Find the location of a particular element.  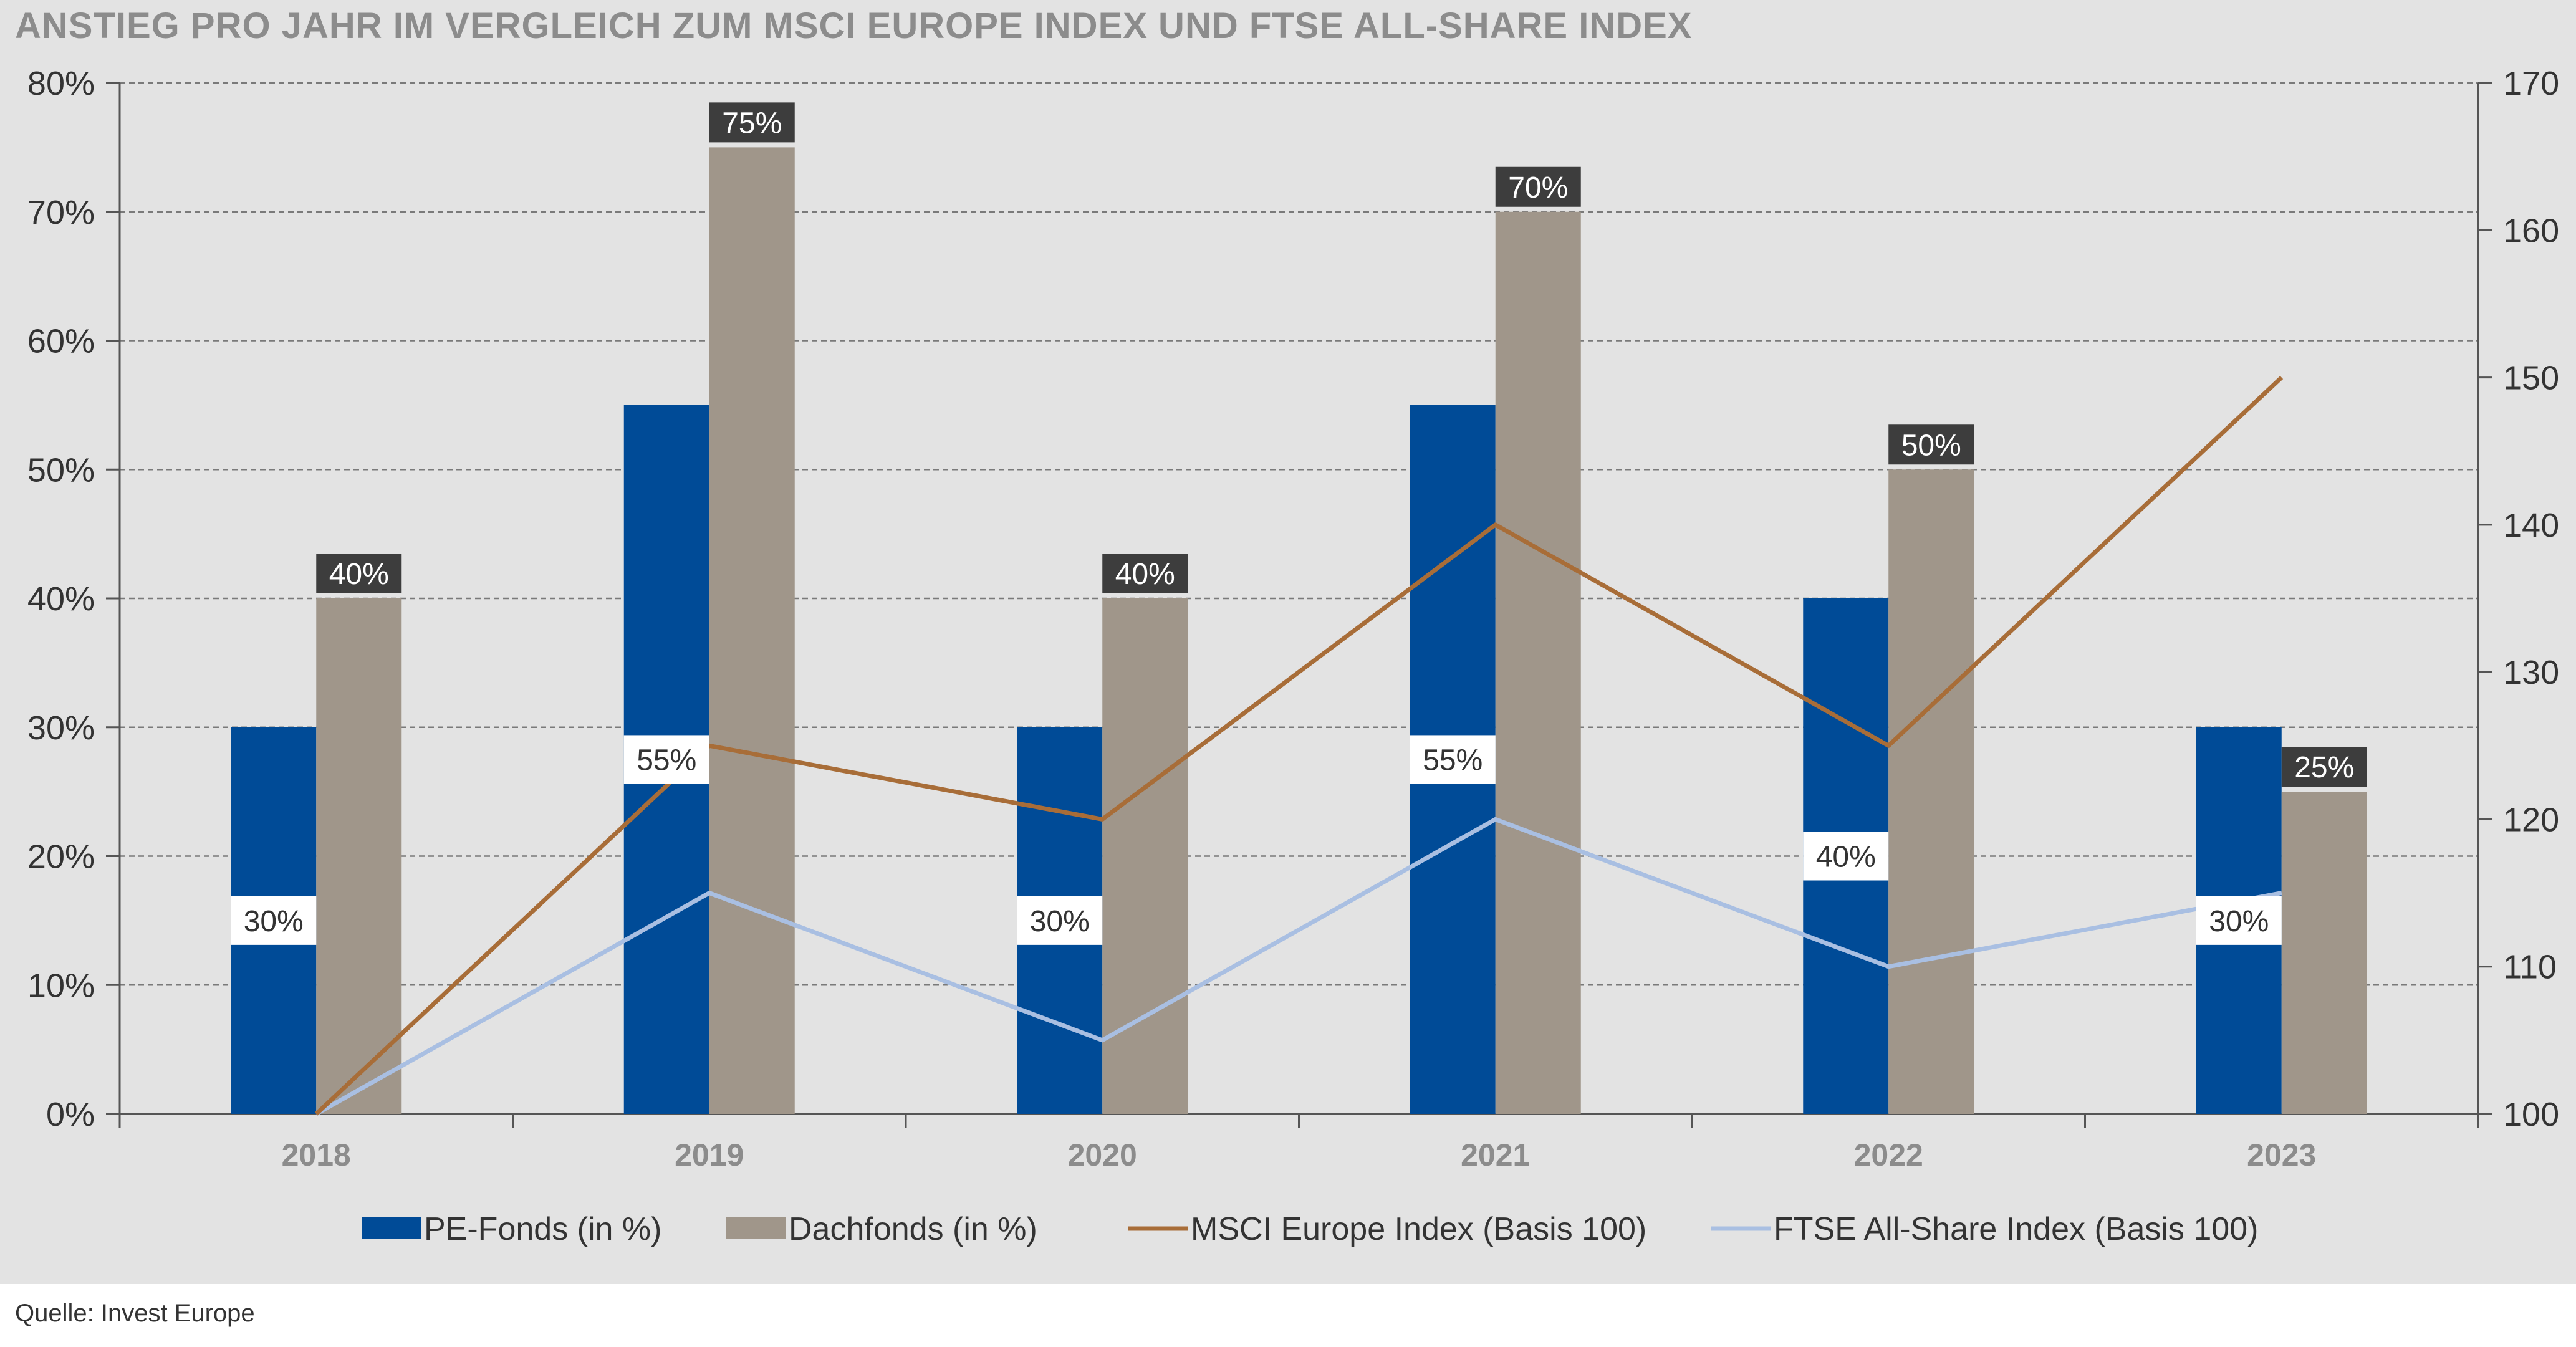

y-right-tick-label: 120 is located at coordinates (2531, 819).